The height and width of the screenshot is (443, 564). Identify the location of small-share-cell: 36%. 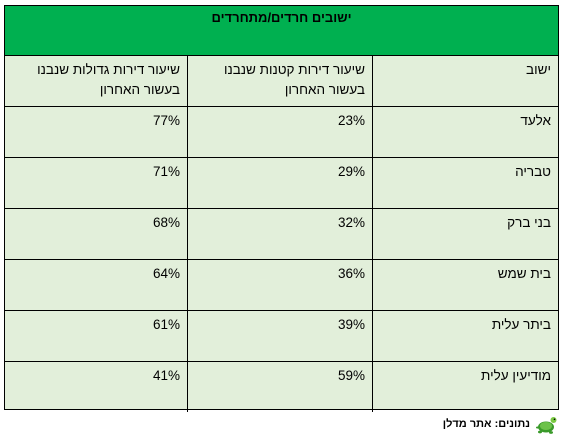
(280, 285).